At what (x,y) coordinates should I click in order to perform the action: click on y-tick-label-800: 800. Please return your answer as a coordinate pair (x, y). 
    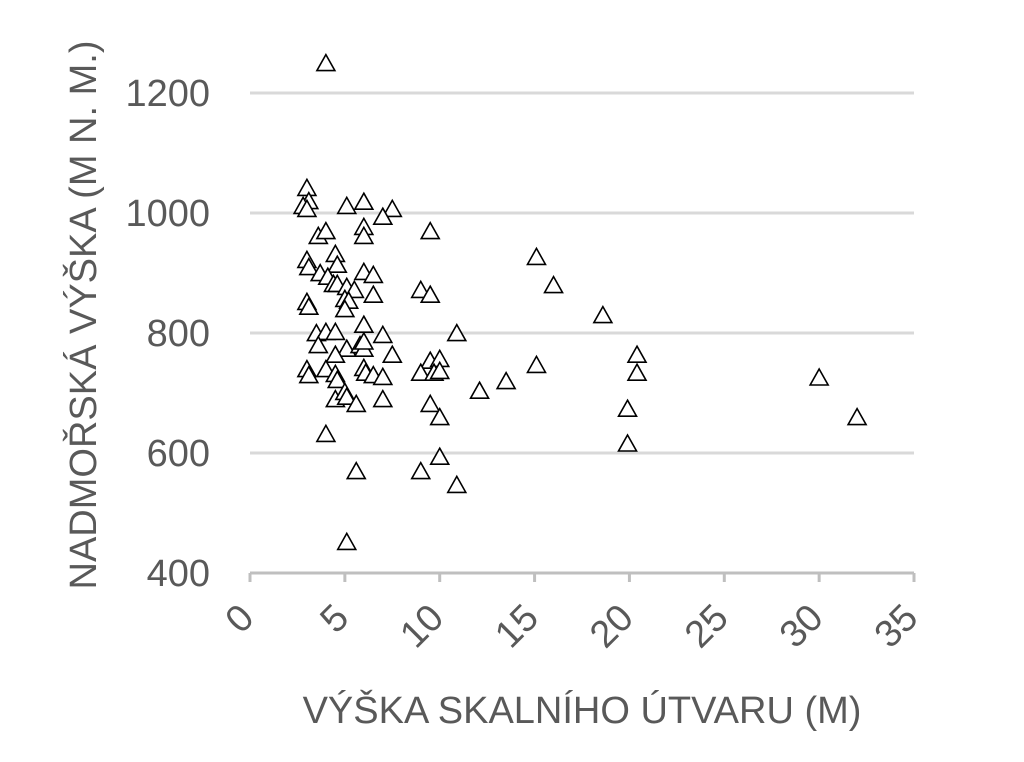
    Looking at the image, I should click on (178, 334).